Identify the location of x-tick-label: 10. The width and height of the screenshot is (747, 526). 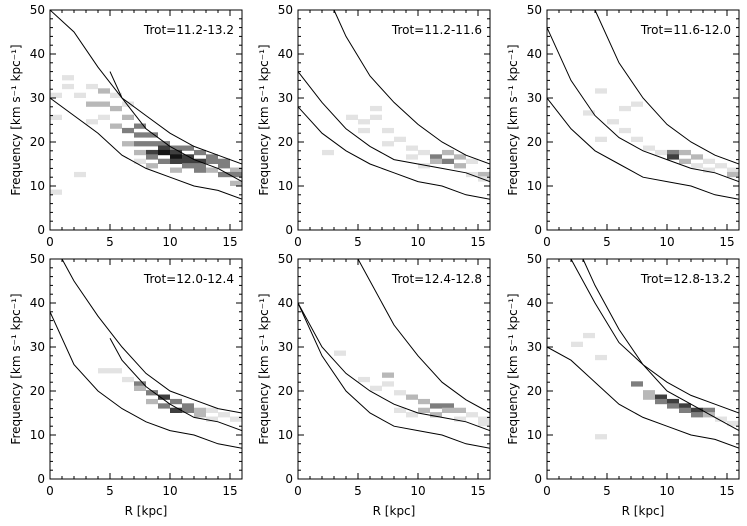
(169, 242).